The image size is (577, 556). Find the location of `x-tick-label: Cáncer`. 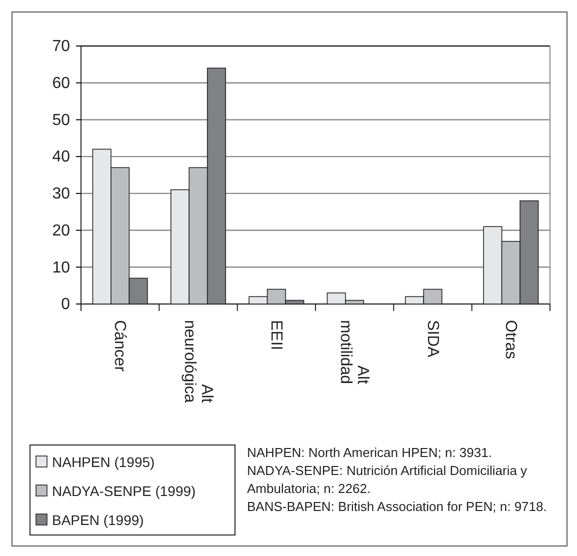

x-tick-label: Cáncer is located at coordinates (119, 346).